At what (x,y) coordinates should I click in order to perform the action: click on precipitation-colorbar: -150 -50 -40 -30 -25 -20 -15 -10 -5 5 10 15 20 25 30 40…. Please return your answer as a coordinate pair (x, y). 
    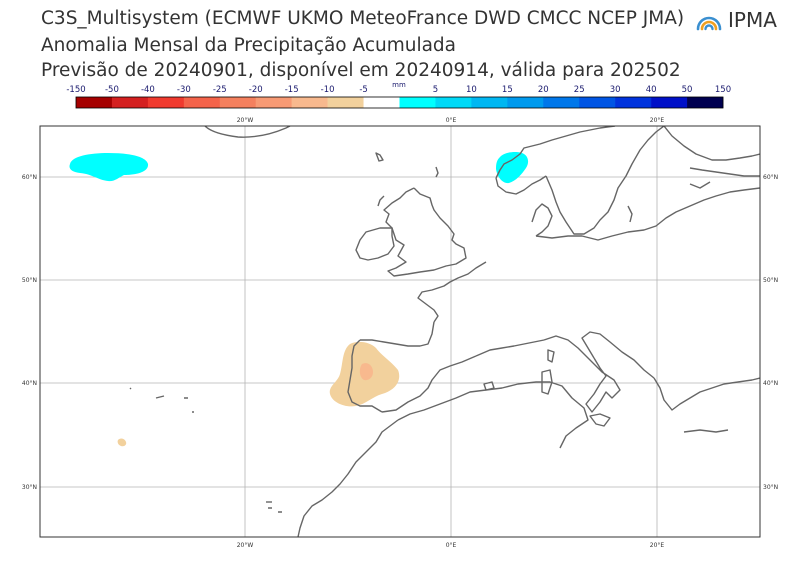
    Looking at the image, I should click on (398, 95).